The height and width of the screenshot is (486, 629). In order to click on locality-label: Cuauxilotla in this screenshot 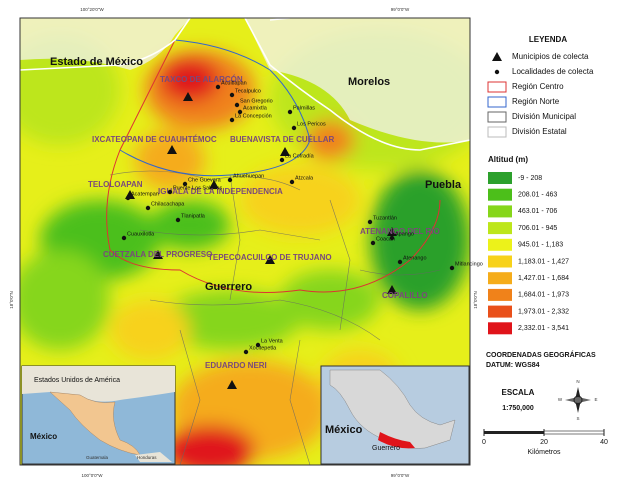, I will do `click(141, 234)`.